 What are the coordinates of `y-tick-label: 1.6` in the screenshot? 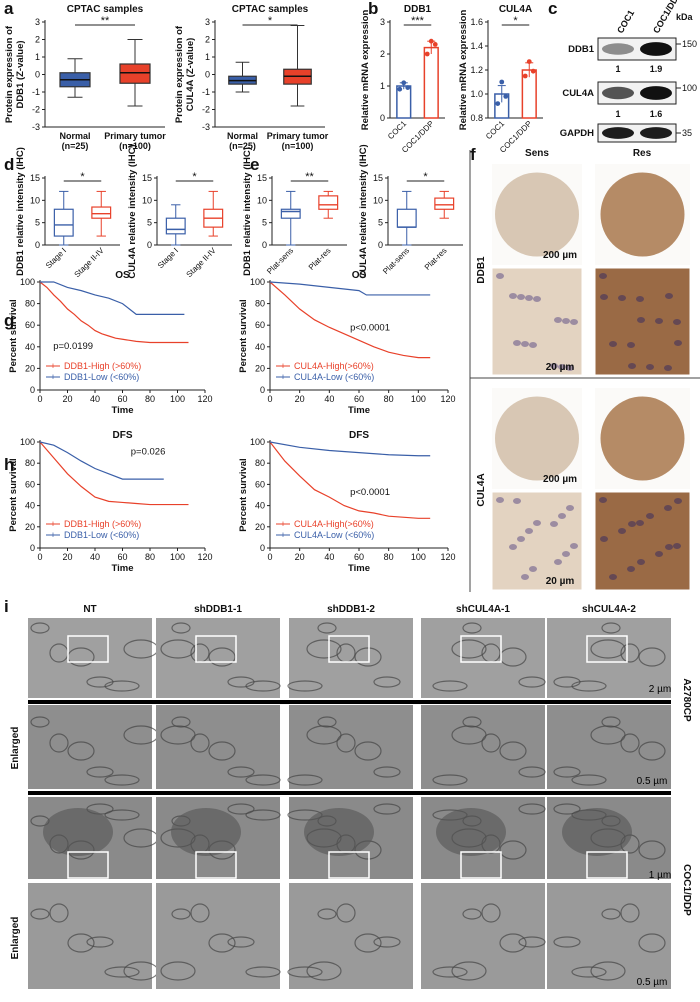 It's located at (476, 22).